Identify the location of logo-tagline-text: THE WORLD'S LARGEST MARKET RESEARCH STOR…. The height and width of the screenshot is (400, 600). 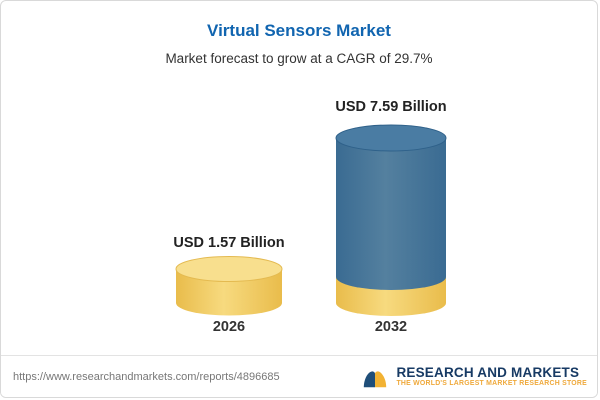
(491, 384).